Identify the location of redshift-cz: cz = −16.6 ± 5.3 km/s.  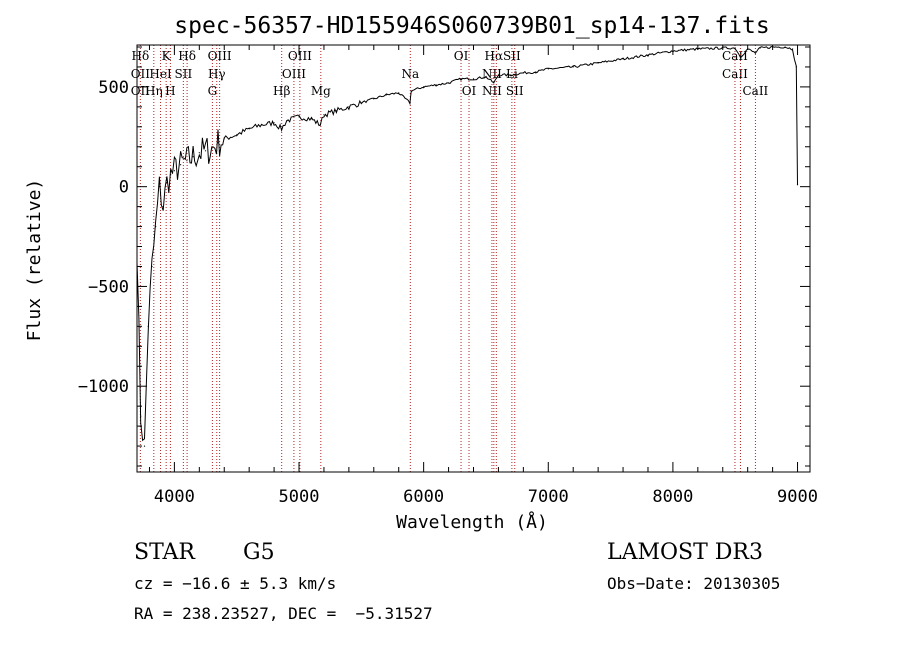
(235, 583).